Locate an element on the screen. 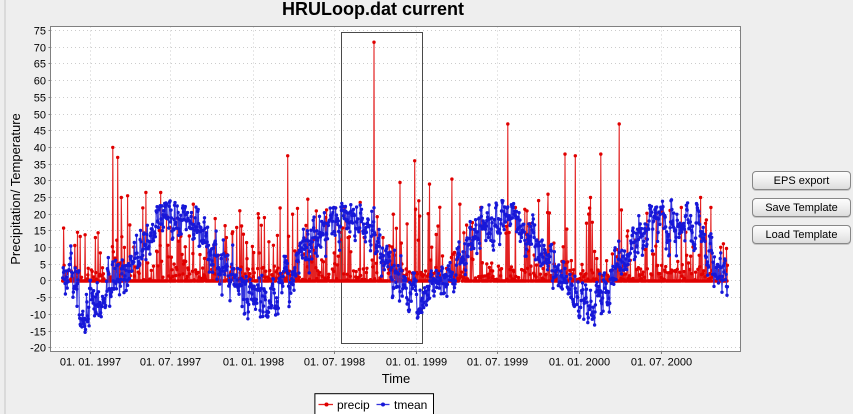 The image size is (853, 414). svg-text: 70 is located at coordinates (40, 48).